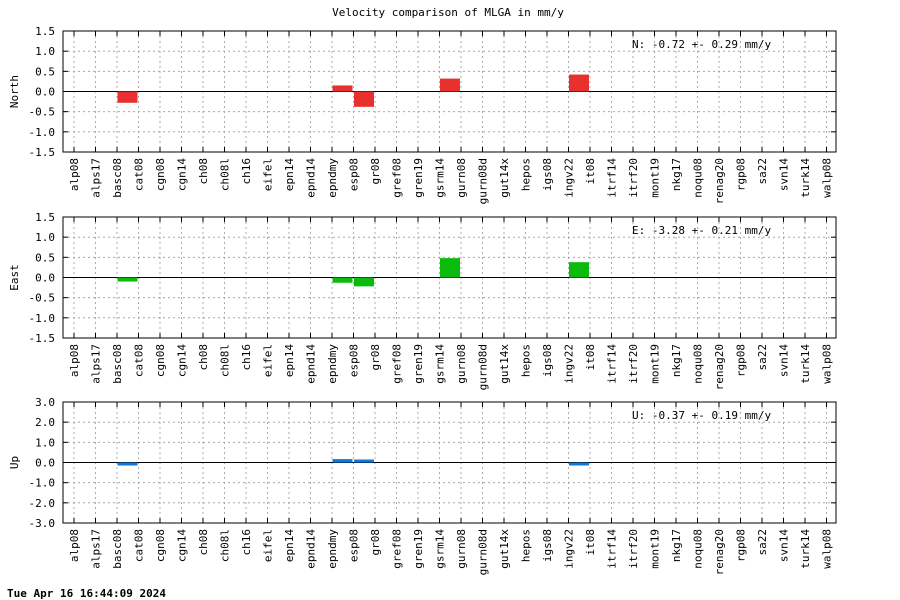 The image size is (900, 600). Describe the element at coordinates (579, 464) in the screenshot. I see `up-bar-ingv22` at that location.